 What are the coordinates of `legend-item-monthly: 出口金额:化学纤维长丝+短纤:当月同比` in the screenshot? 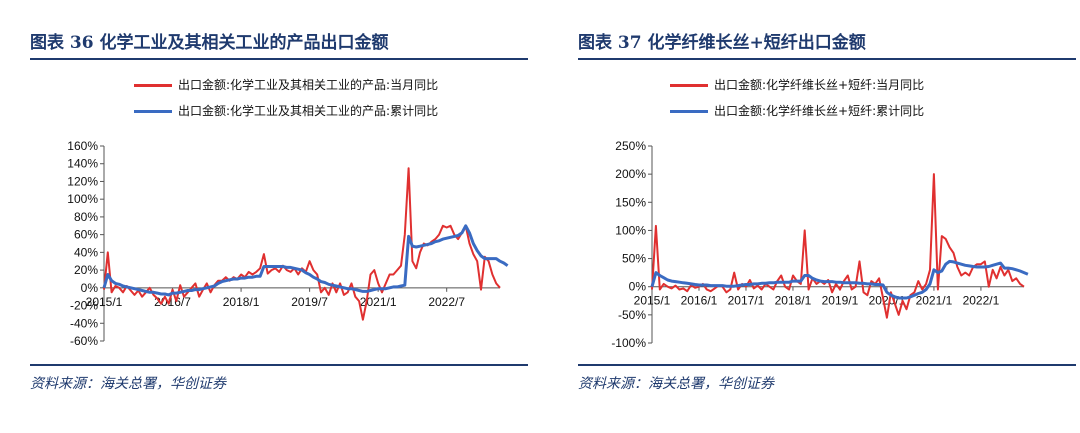 It's located at (797, 84).